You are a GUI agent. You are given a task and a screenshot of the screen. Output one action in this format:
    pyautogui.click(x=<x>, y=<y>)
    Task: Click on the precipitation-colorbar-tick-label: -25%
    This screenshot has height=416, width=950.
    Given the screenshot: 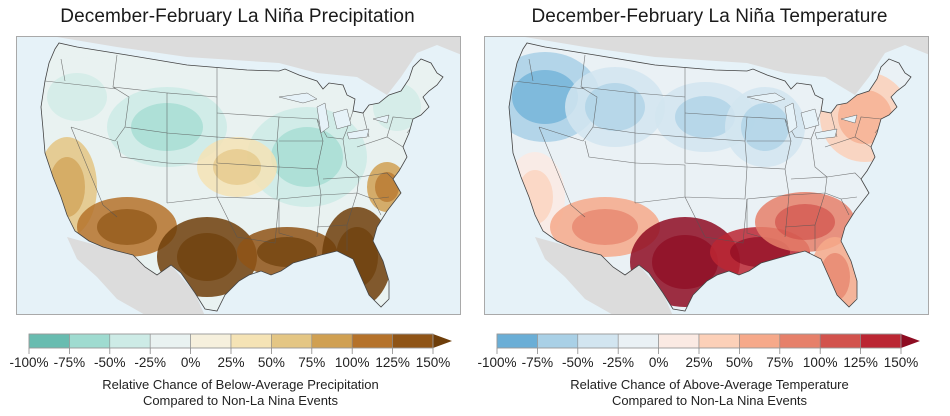 What is the action you would take?
    pyautogui.click(x=150, y=362)
    